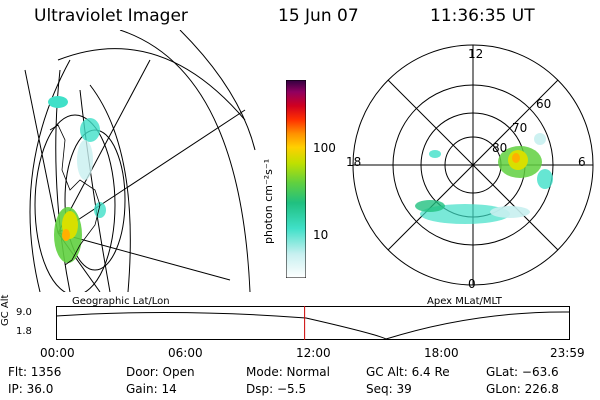 The height and width of the screenshot is (400, 600). I want to click on time-tick-2359: 23:59, so click(567, 353).